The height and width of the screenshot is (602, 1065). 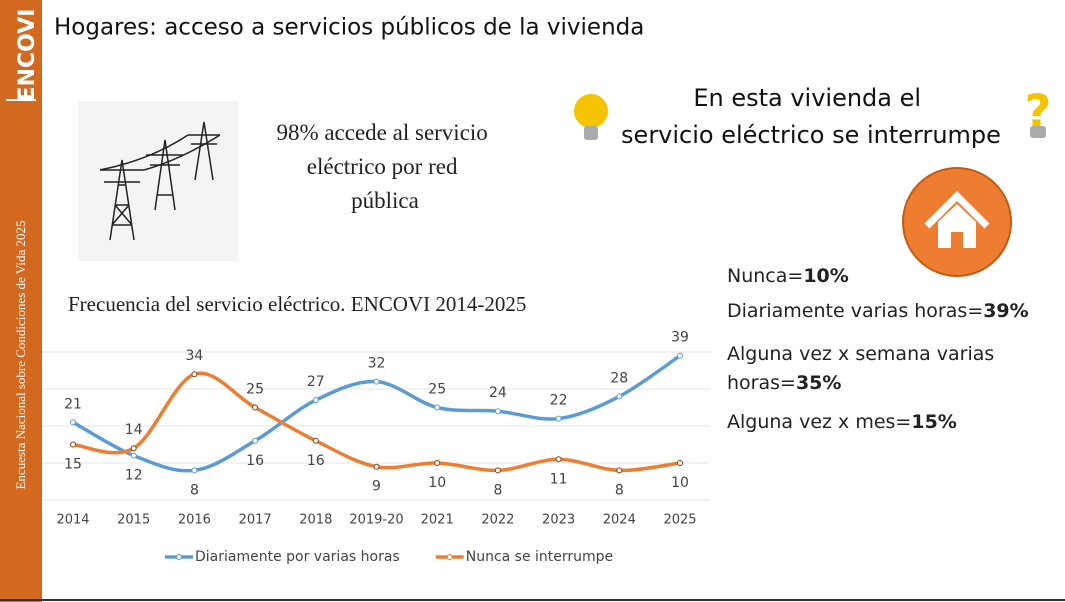 What do you see at coordinates (498, 393) in the screenshot?
I see `data-label: 24` at bounding box center [498, 393].